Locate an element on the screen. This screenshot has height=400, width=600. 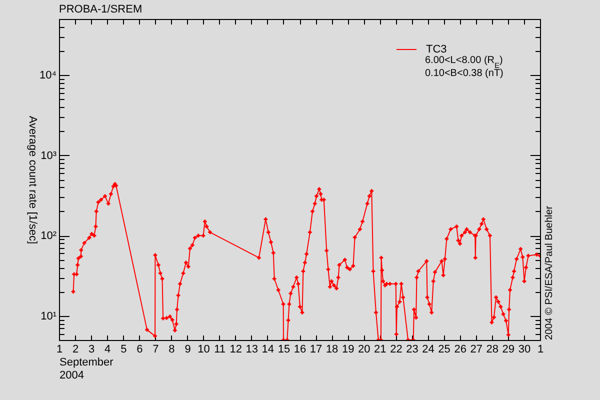
y-tick-label: 10² is located at coordinates (48, 236).